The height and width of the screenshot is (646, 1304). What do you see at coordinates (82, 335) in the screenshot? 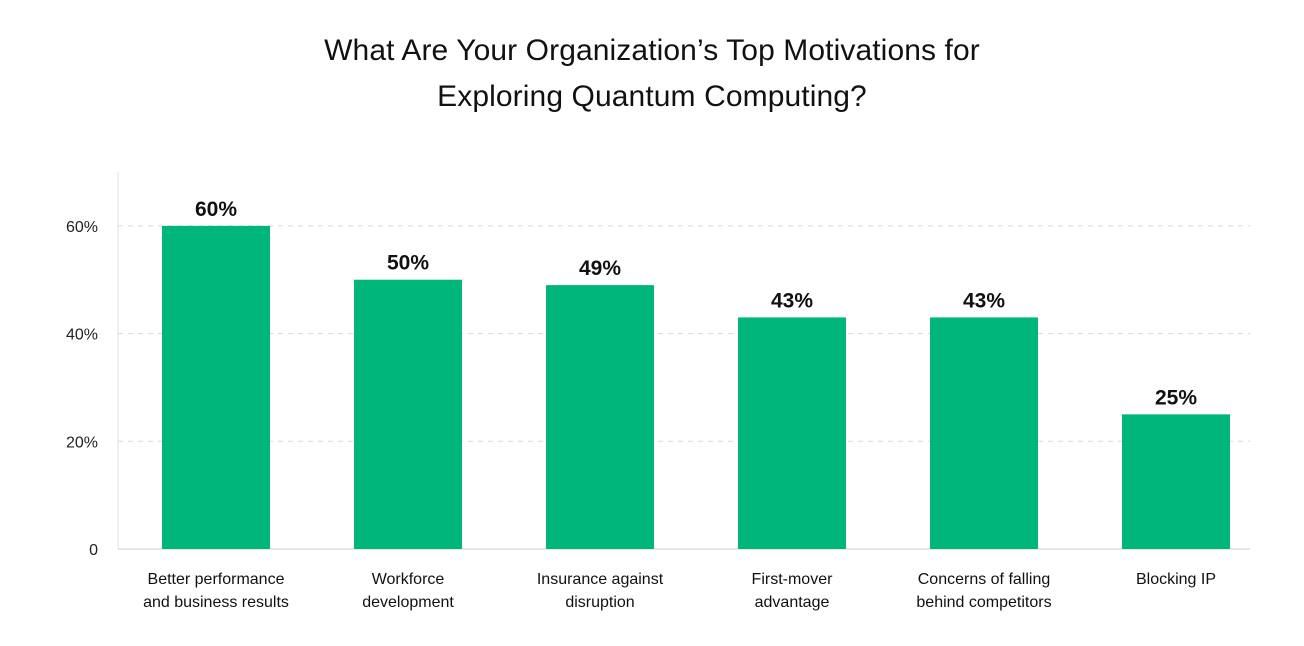
I see `y-tick-label: 40%` at bounding box center [82, 335].